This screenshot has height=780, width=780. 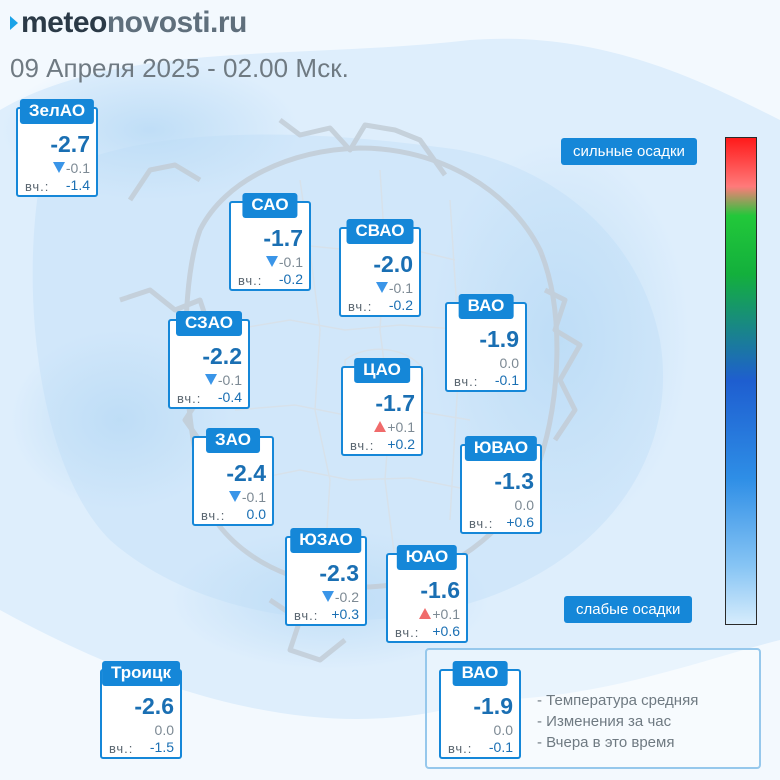 What do you see at coordinates (229, 397) in the screenshot?
I see `yesterday-value: -0.4` at bounding box center [229, 397].